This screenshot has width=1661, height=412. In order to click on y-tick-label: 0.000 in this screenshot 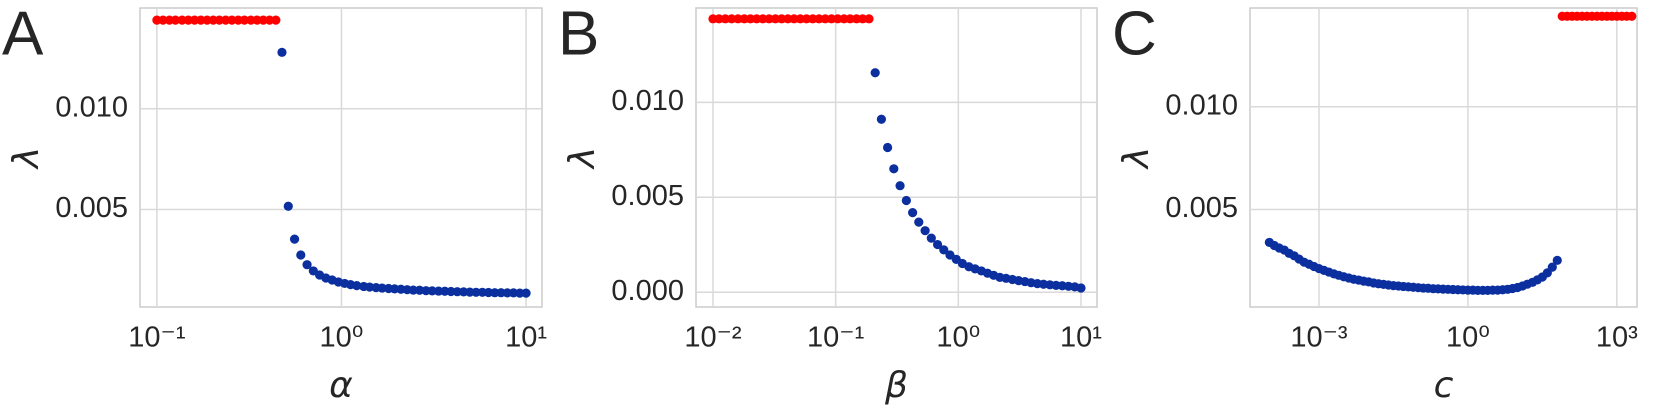, I will do `click(647, 291)`.